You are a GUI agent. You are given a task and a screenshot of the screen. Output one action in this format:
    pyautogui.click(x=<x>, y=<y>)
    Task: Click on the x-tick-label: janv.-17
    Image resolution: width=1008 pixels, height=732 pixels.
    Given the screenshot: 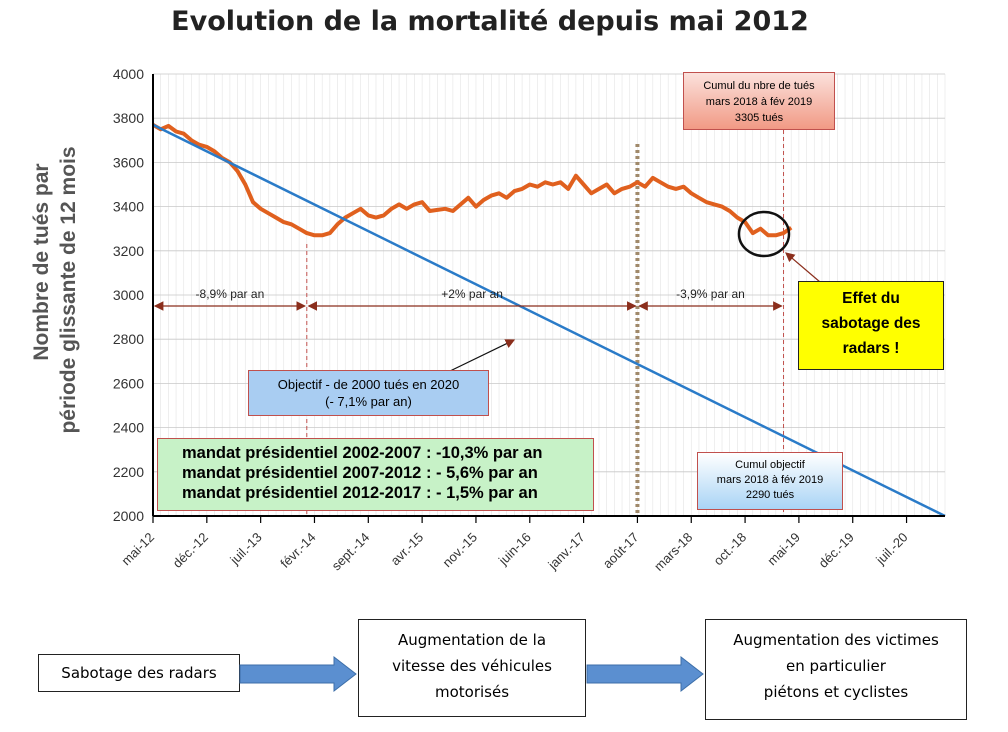 What is the action you would take?
    pyautogui.click(x=565, y=551)
    